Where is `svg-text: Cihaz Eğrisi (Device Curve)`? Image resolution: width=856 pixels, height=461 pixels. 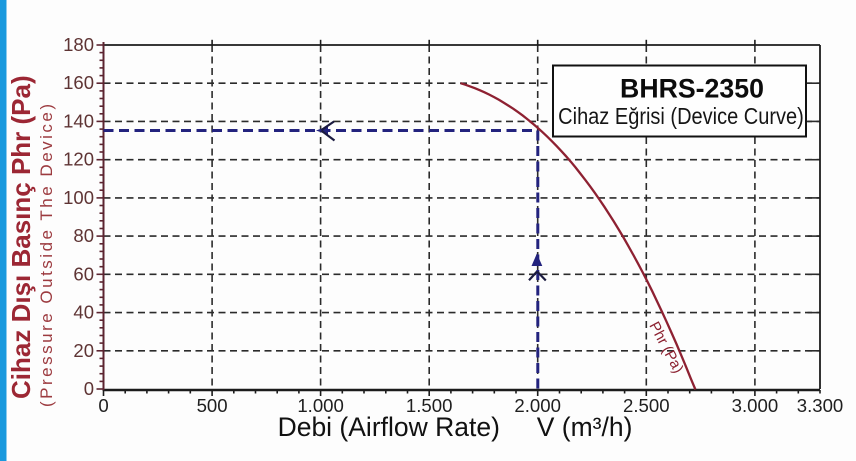
svg-text: Cihaz Eğrisi (Device Curve) is located at coordinates (681, 116).